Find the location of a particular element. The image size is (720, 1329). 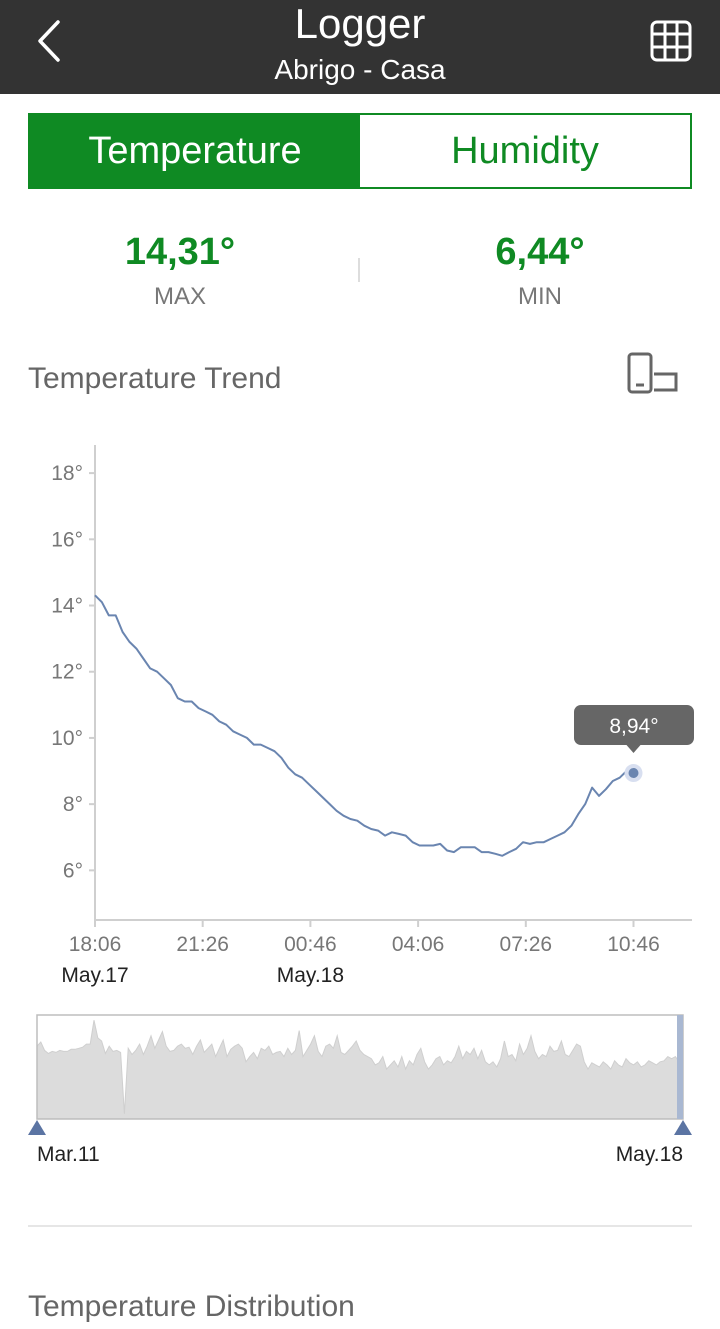

x-tick-label: 00:46 is located at coordinates (310, 944).